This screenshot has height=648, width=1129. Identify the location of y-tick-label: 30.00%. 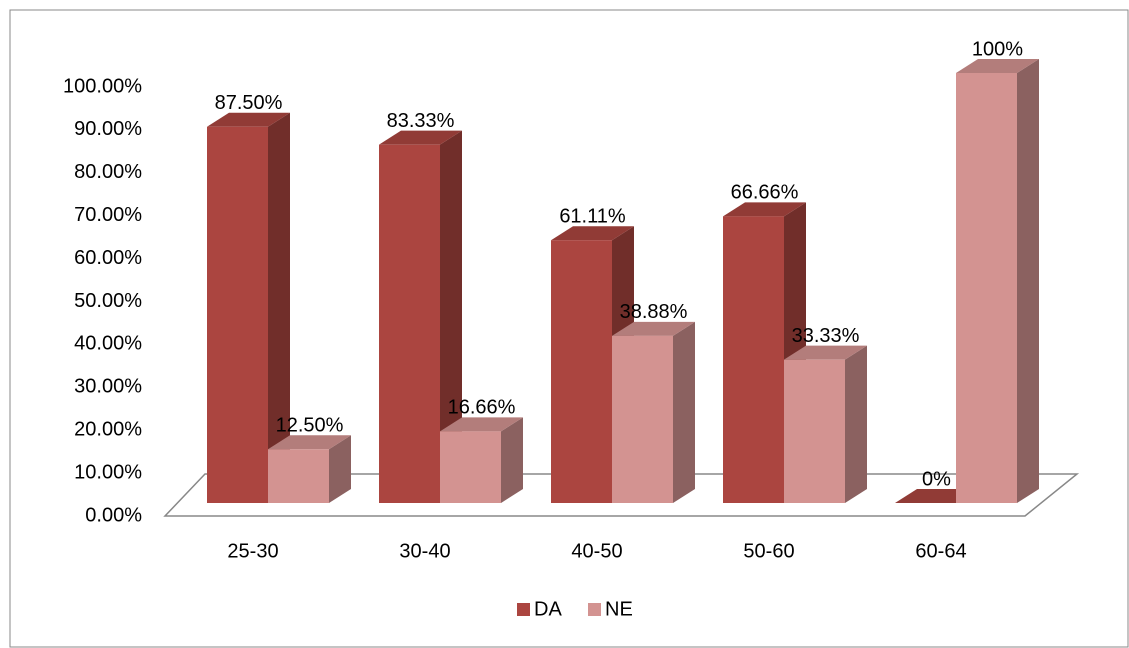
(108, 387).